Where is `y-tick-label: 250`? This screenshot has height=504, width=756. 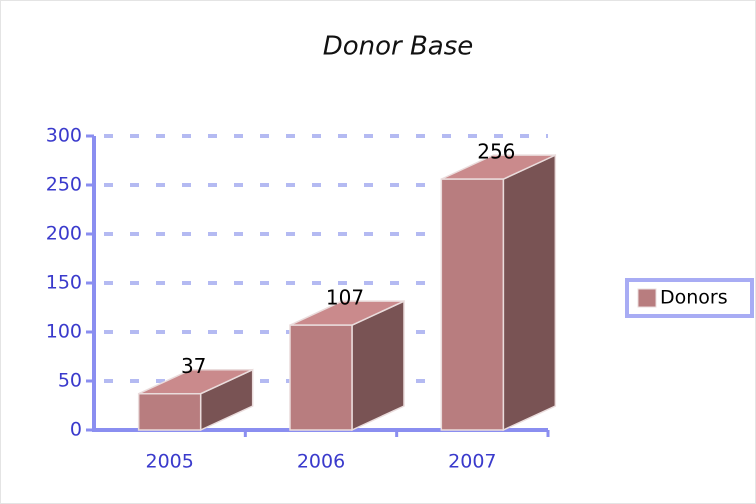
y-tick-label: 250 is located at coordinates (64, 185).